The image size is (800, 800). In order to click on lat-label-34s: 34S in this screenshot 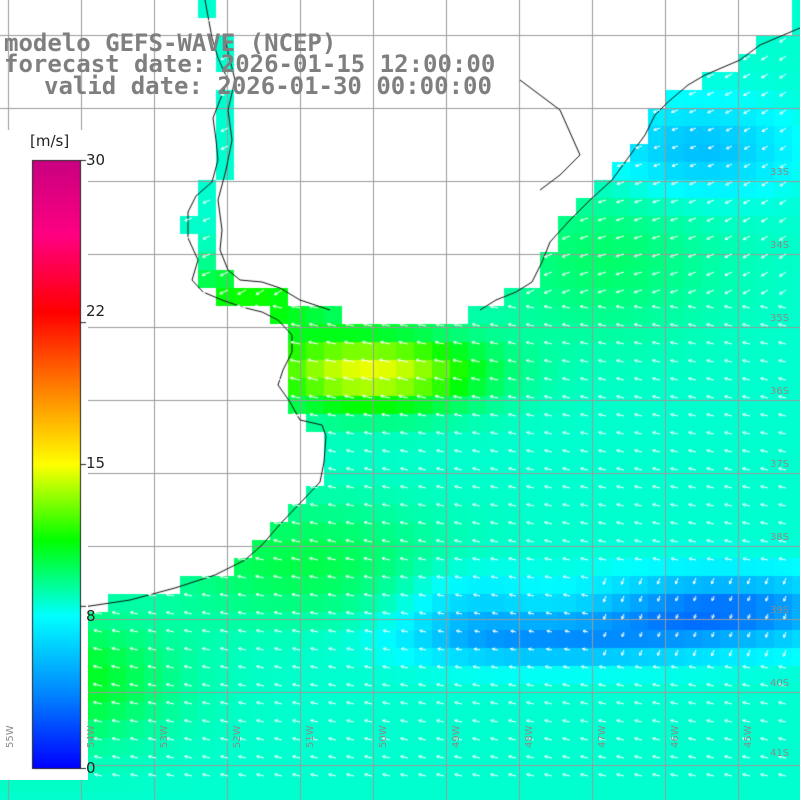, I will do `click(780, 245)`.